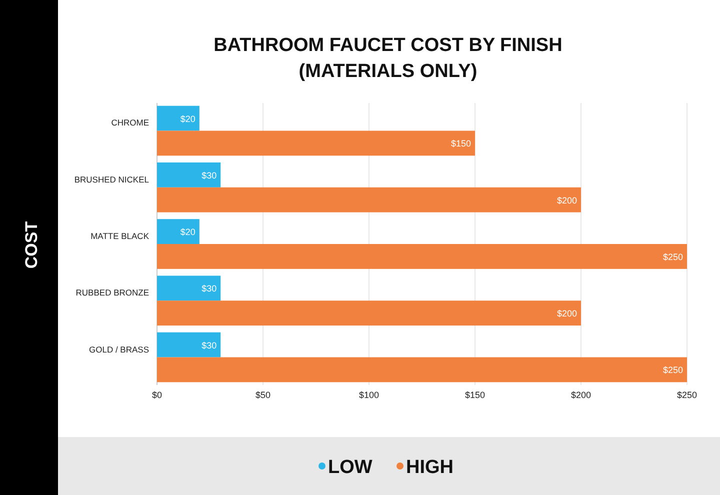 The width and height of the screenshot is (720, 495). Describe the element at coordinates (687, 395) in the screenshot. I see `x-tick-label: $250` at that location.